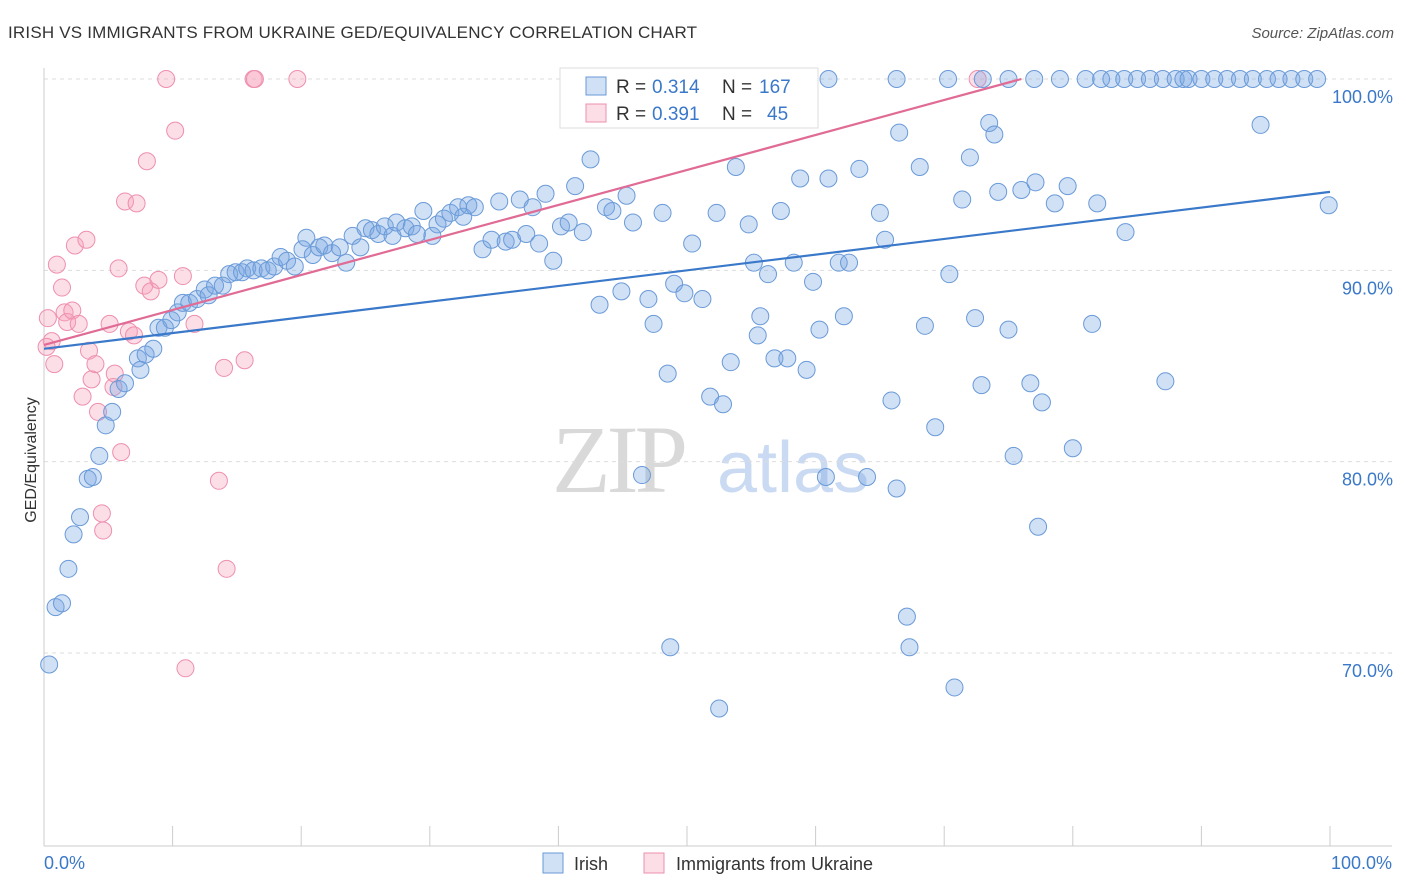 The height and width of the screenshot is (892, 1406). What do you see at coordinates (596, 113) in the screenshot?
I see `stats-legend-swatch-ukraine` at bounding box center [596, 113].